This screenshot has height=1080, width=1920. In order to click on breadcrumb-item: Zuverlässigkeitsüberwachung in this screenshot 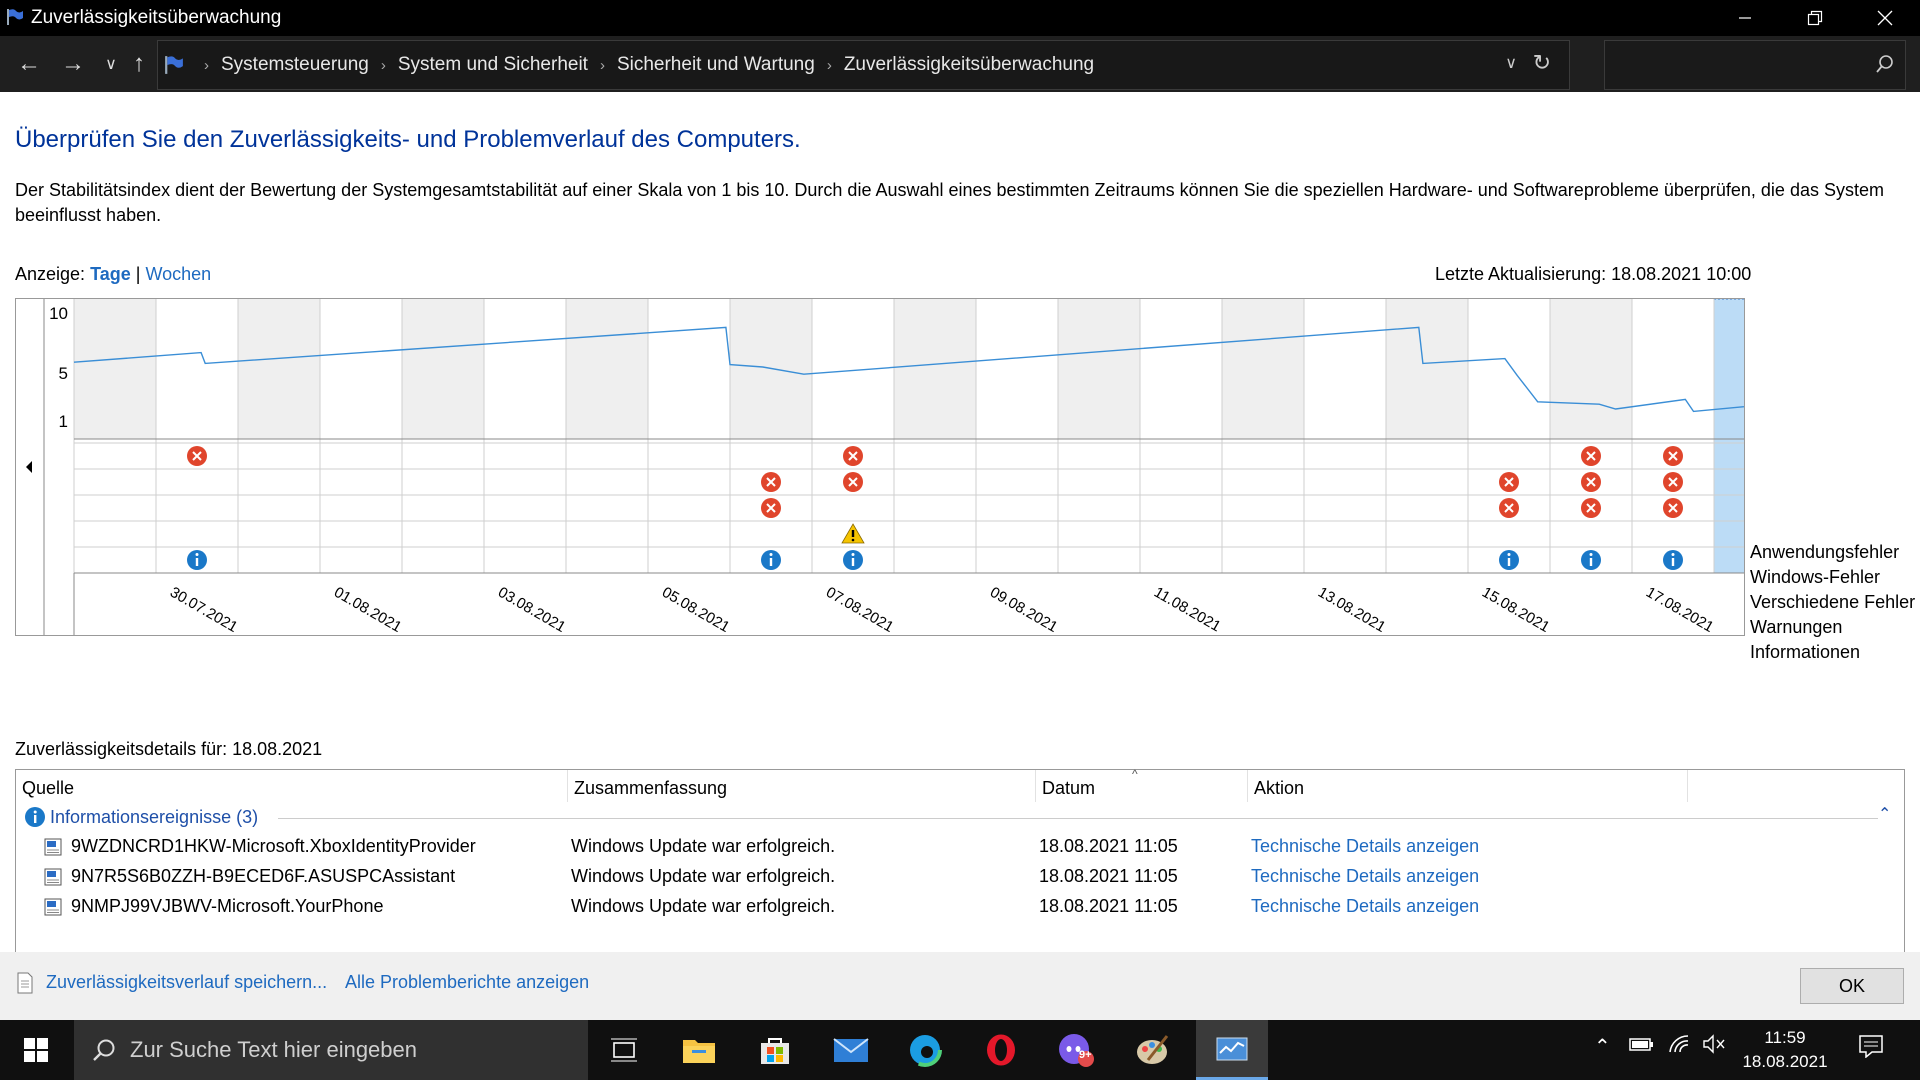, I will do `click(969, 64)`.